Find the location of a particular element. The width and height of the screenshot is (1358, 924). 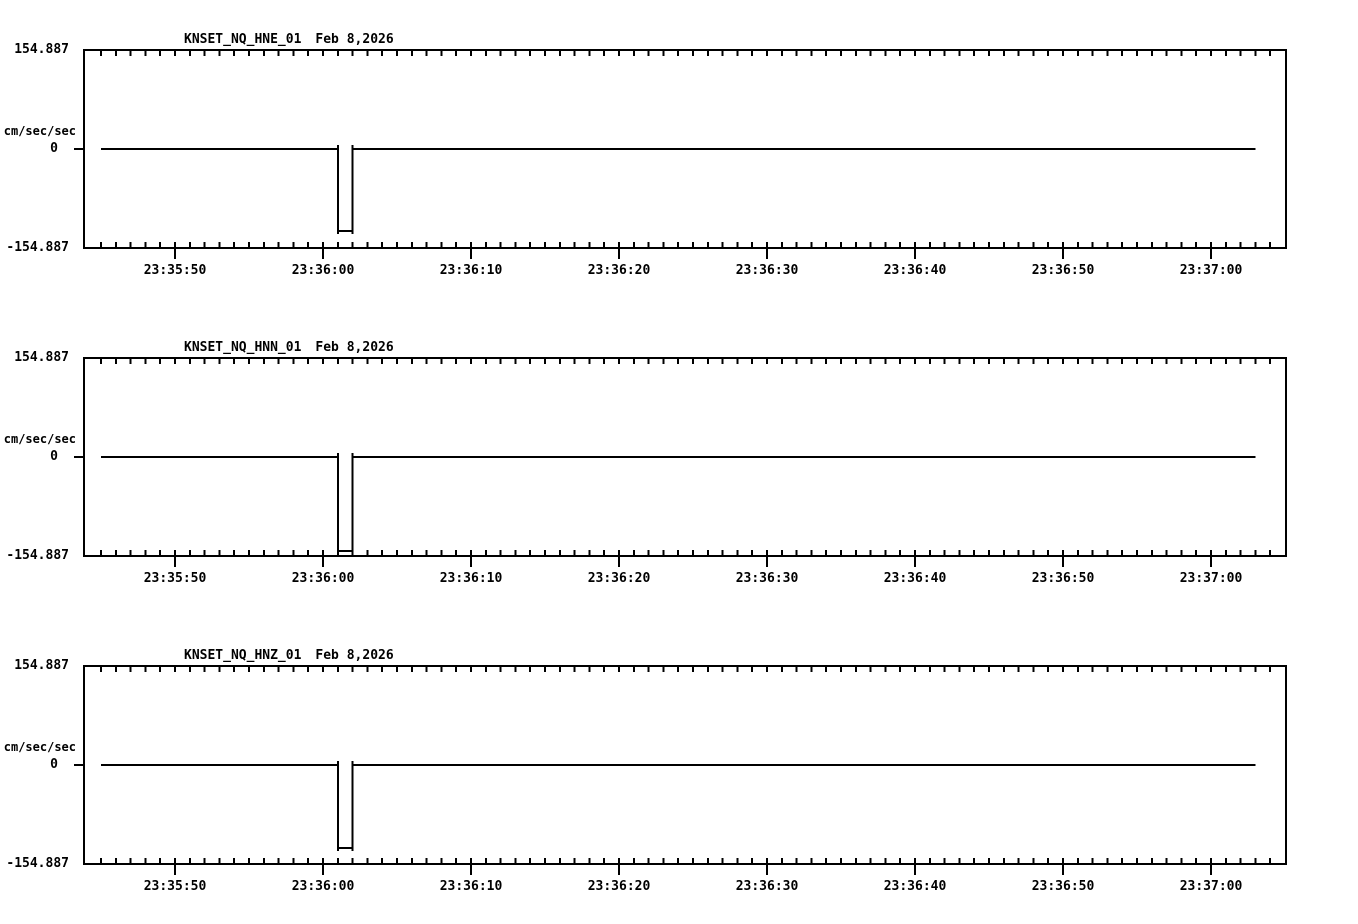

panel-title: KNSET_NQ_HNZ_01 Feb 8,2026 is located at coordinates (289, 655).